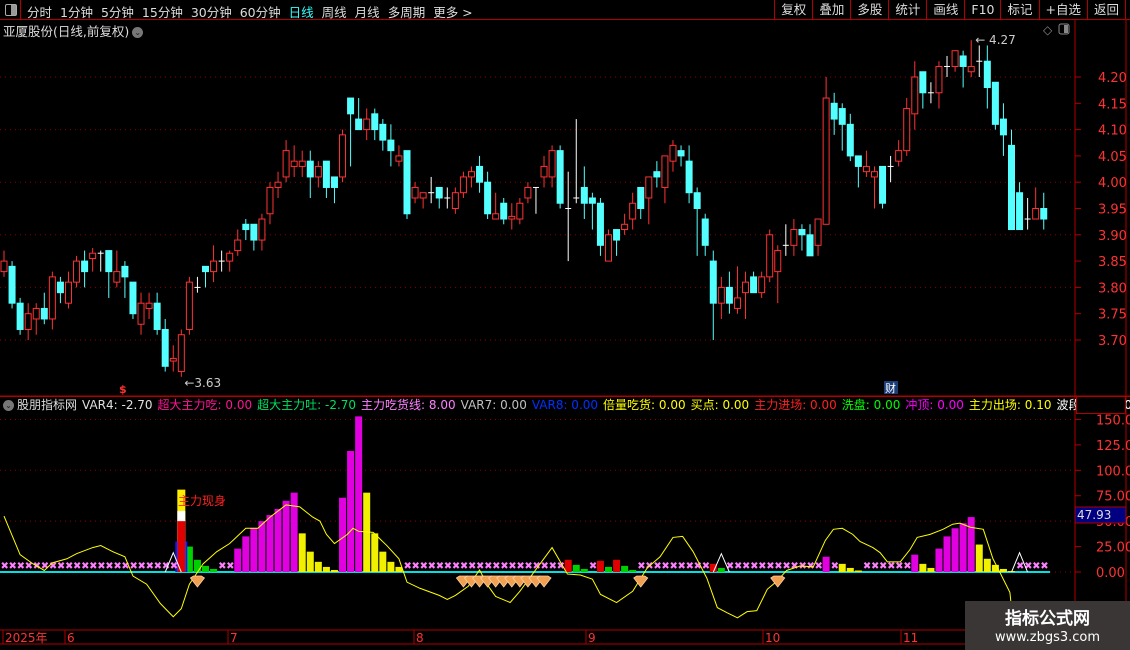  Describe the element at coordinates (123, 389) in the screenshot. I see `event-marker-icon: $` at that location.